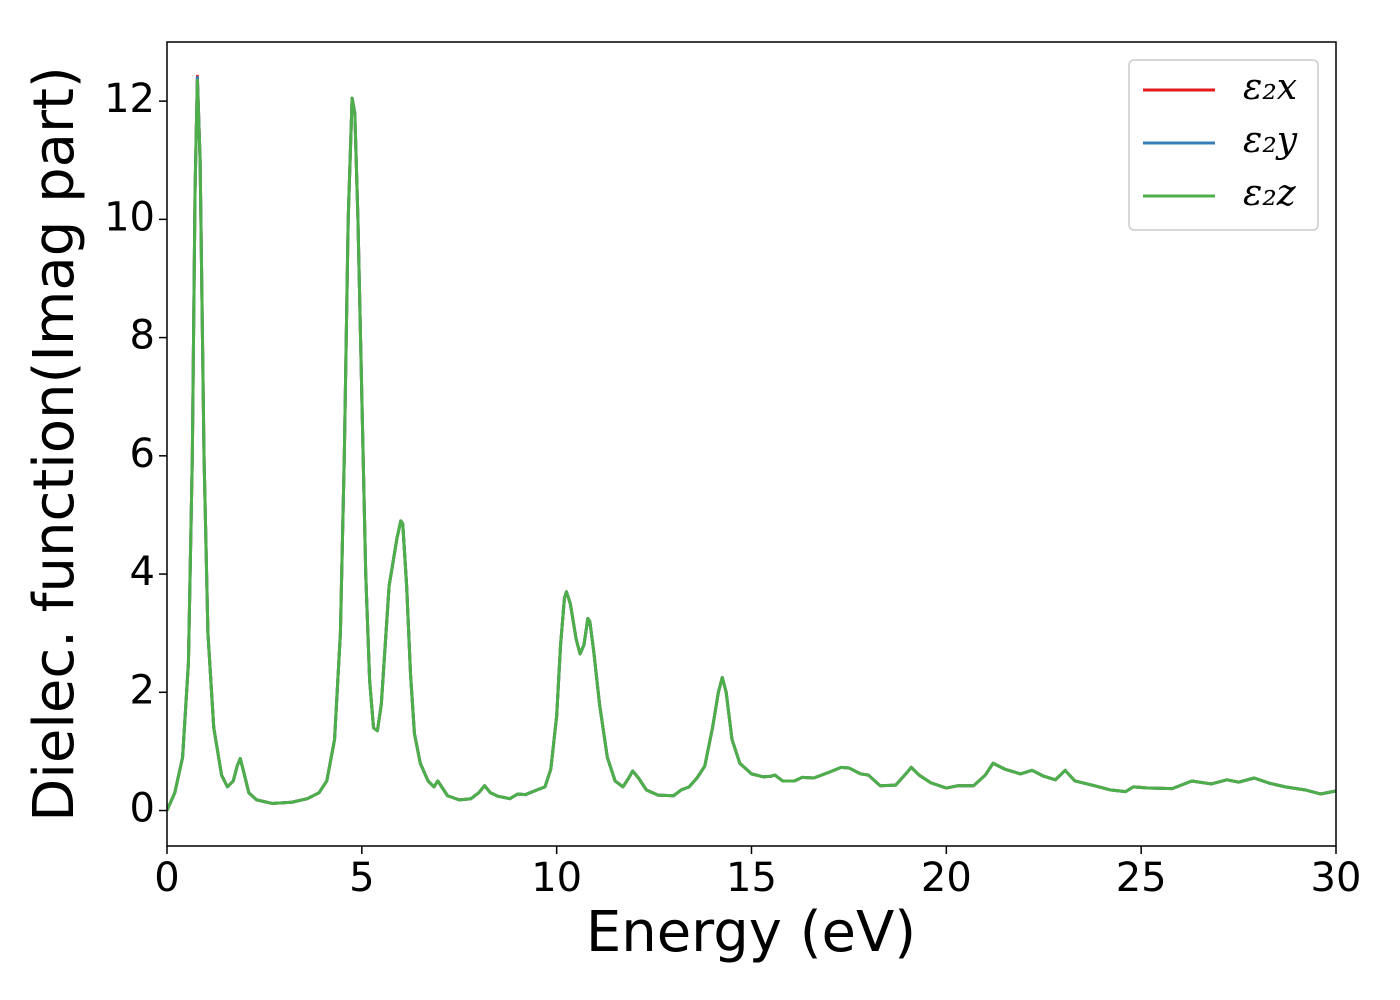 This screenshot has height=1000, width=1400. Describe the element at coordinates (1270, 193) in the screenshot. I see `legend-label: ε₂z` at that location.